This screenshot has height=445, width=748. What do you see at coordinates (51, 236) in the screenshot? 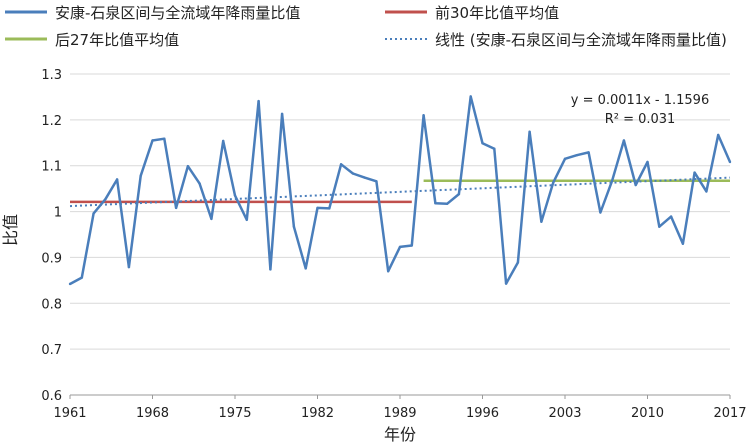
I see `y-axis-ticks: 0.6 0.7 0.8 0.9 1 1.1 1.2 1.3` at bounding box center [51, 236].